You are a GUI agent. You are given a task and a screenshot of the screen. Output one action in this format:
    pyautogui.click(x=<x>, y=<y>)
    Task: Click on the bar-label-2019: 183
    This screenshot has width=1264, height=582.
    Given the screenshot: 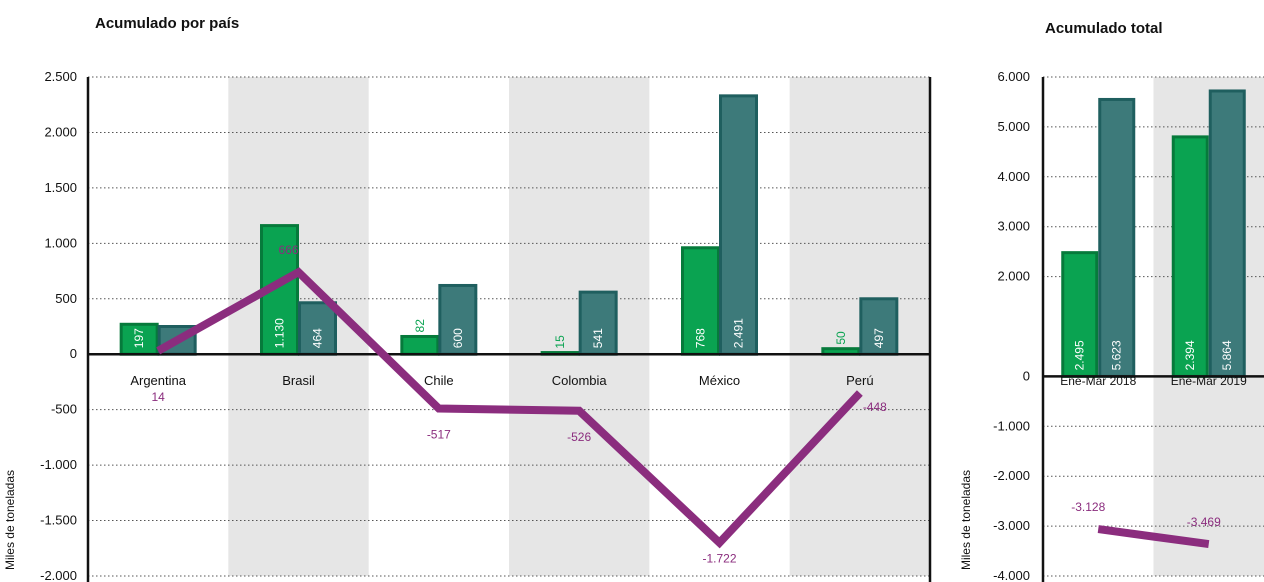 What is the action you would take?
    pyautogui.click(x=177, y=312)
    